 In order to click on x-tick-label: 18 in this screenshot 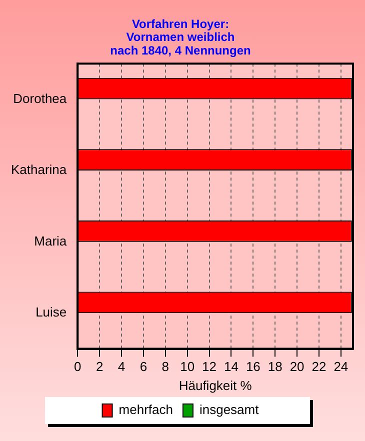, I will do `click(275, 366)`.